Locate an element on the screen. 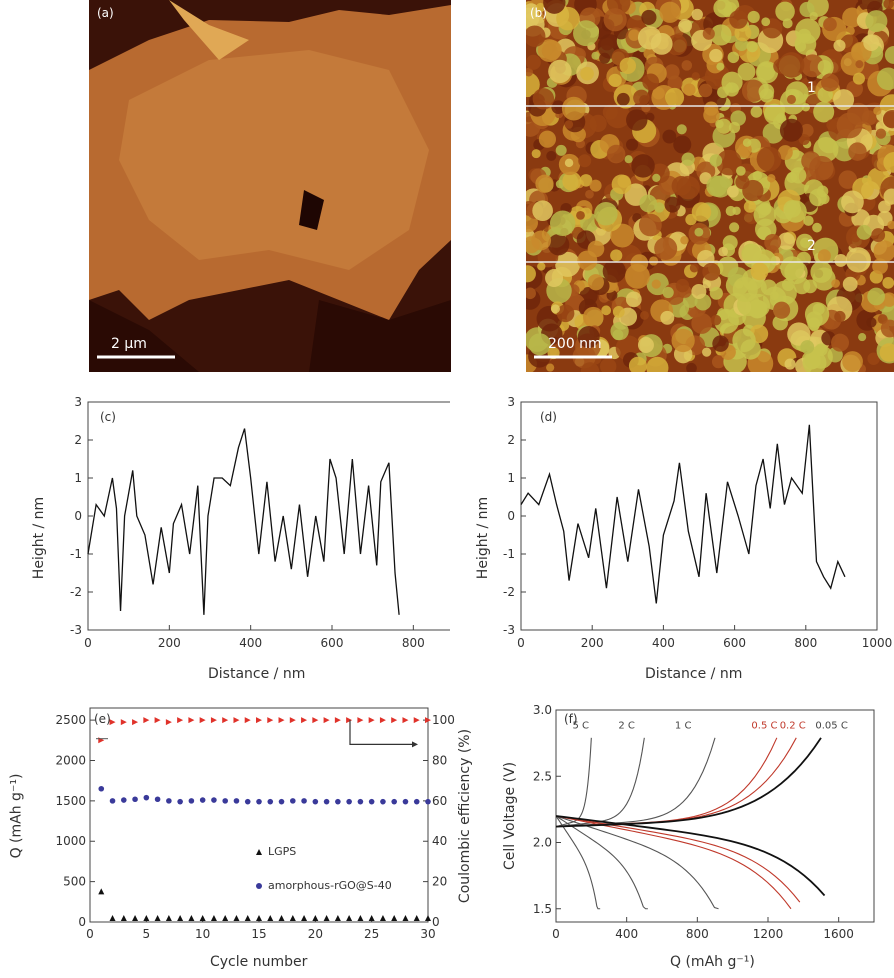 This screenshot has width=894, height=978. chart-d-xtick-label: 600 is located at coordinates (734, 643).